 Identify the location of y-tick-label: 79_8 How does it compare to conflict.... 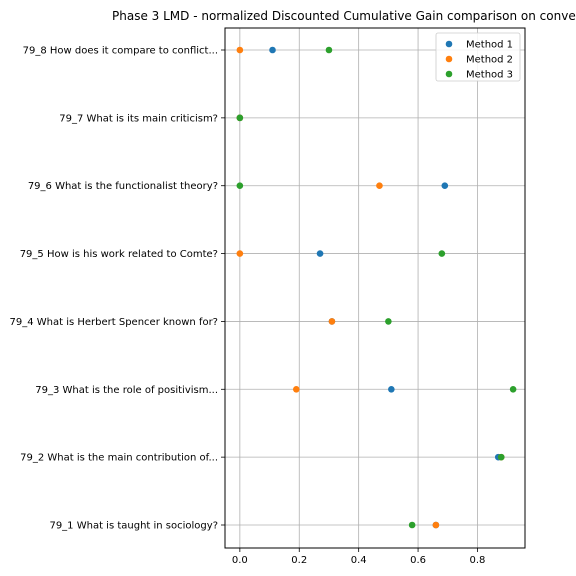
(120, 51).